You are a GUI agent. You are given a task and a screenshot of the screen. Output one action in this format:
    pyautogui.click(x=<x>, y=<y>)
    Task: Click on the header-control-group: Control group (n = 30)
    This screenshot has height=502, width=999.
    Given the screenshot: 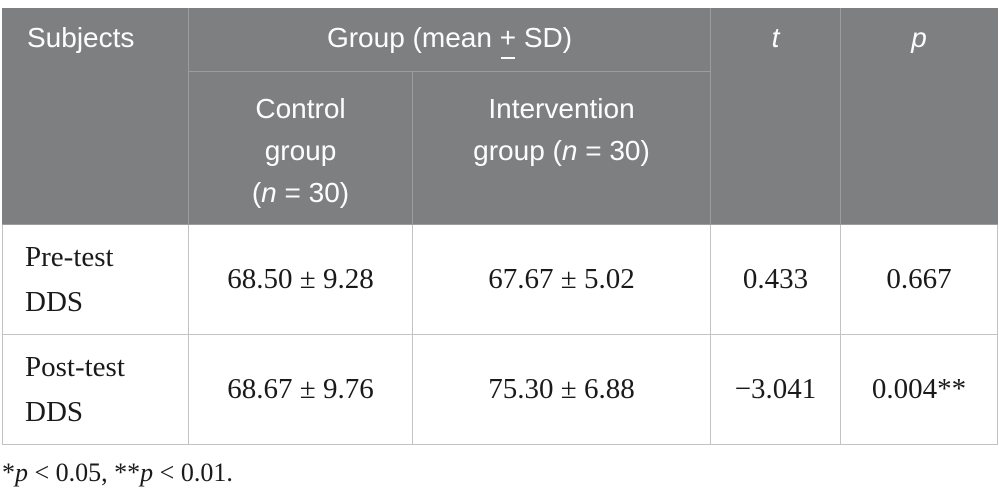 What is the action you would take?
    pyautogui.click(x=300, y=148)
    